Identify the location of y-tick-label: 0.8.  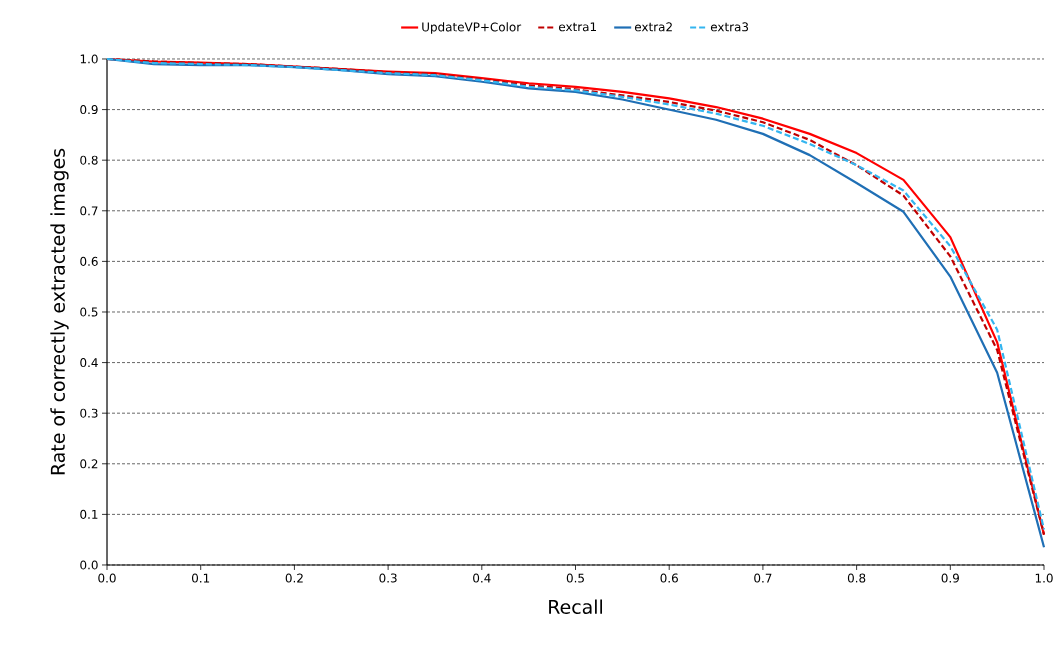
(89, 160).